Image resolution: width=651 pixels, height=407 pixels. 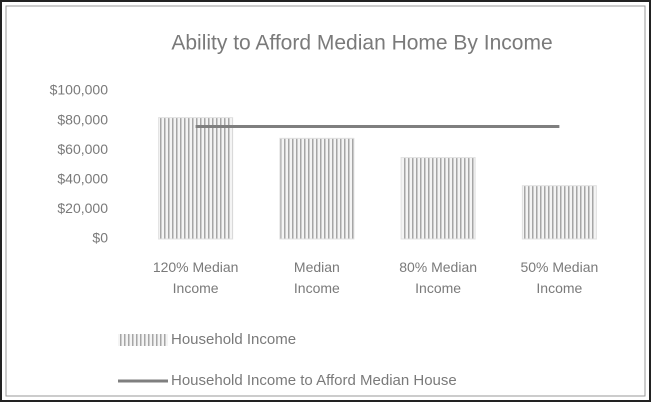 I want to click on y-tick-label: $60,000, so click(x=82, y=149).